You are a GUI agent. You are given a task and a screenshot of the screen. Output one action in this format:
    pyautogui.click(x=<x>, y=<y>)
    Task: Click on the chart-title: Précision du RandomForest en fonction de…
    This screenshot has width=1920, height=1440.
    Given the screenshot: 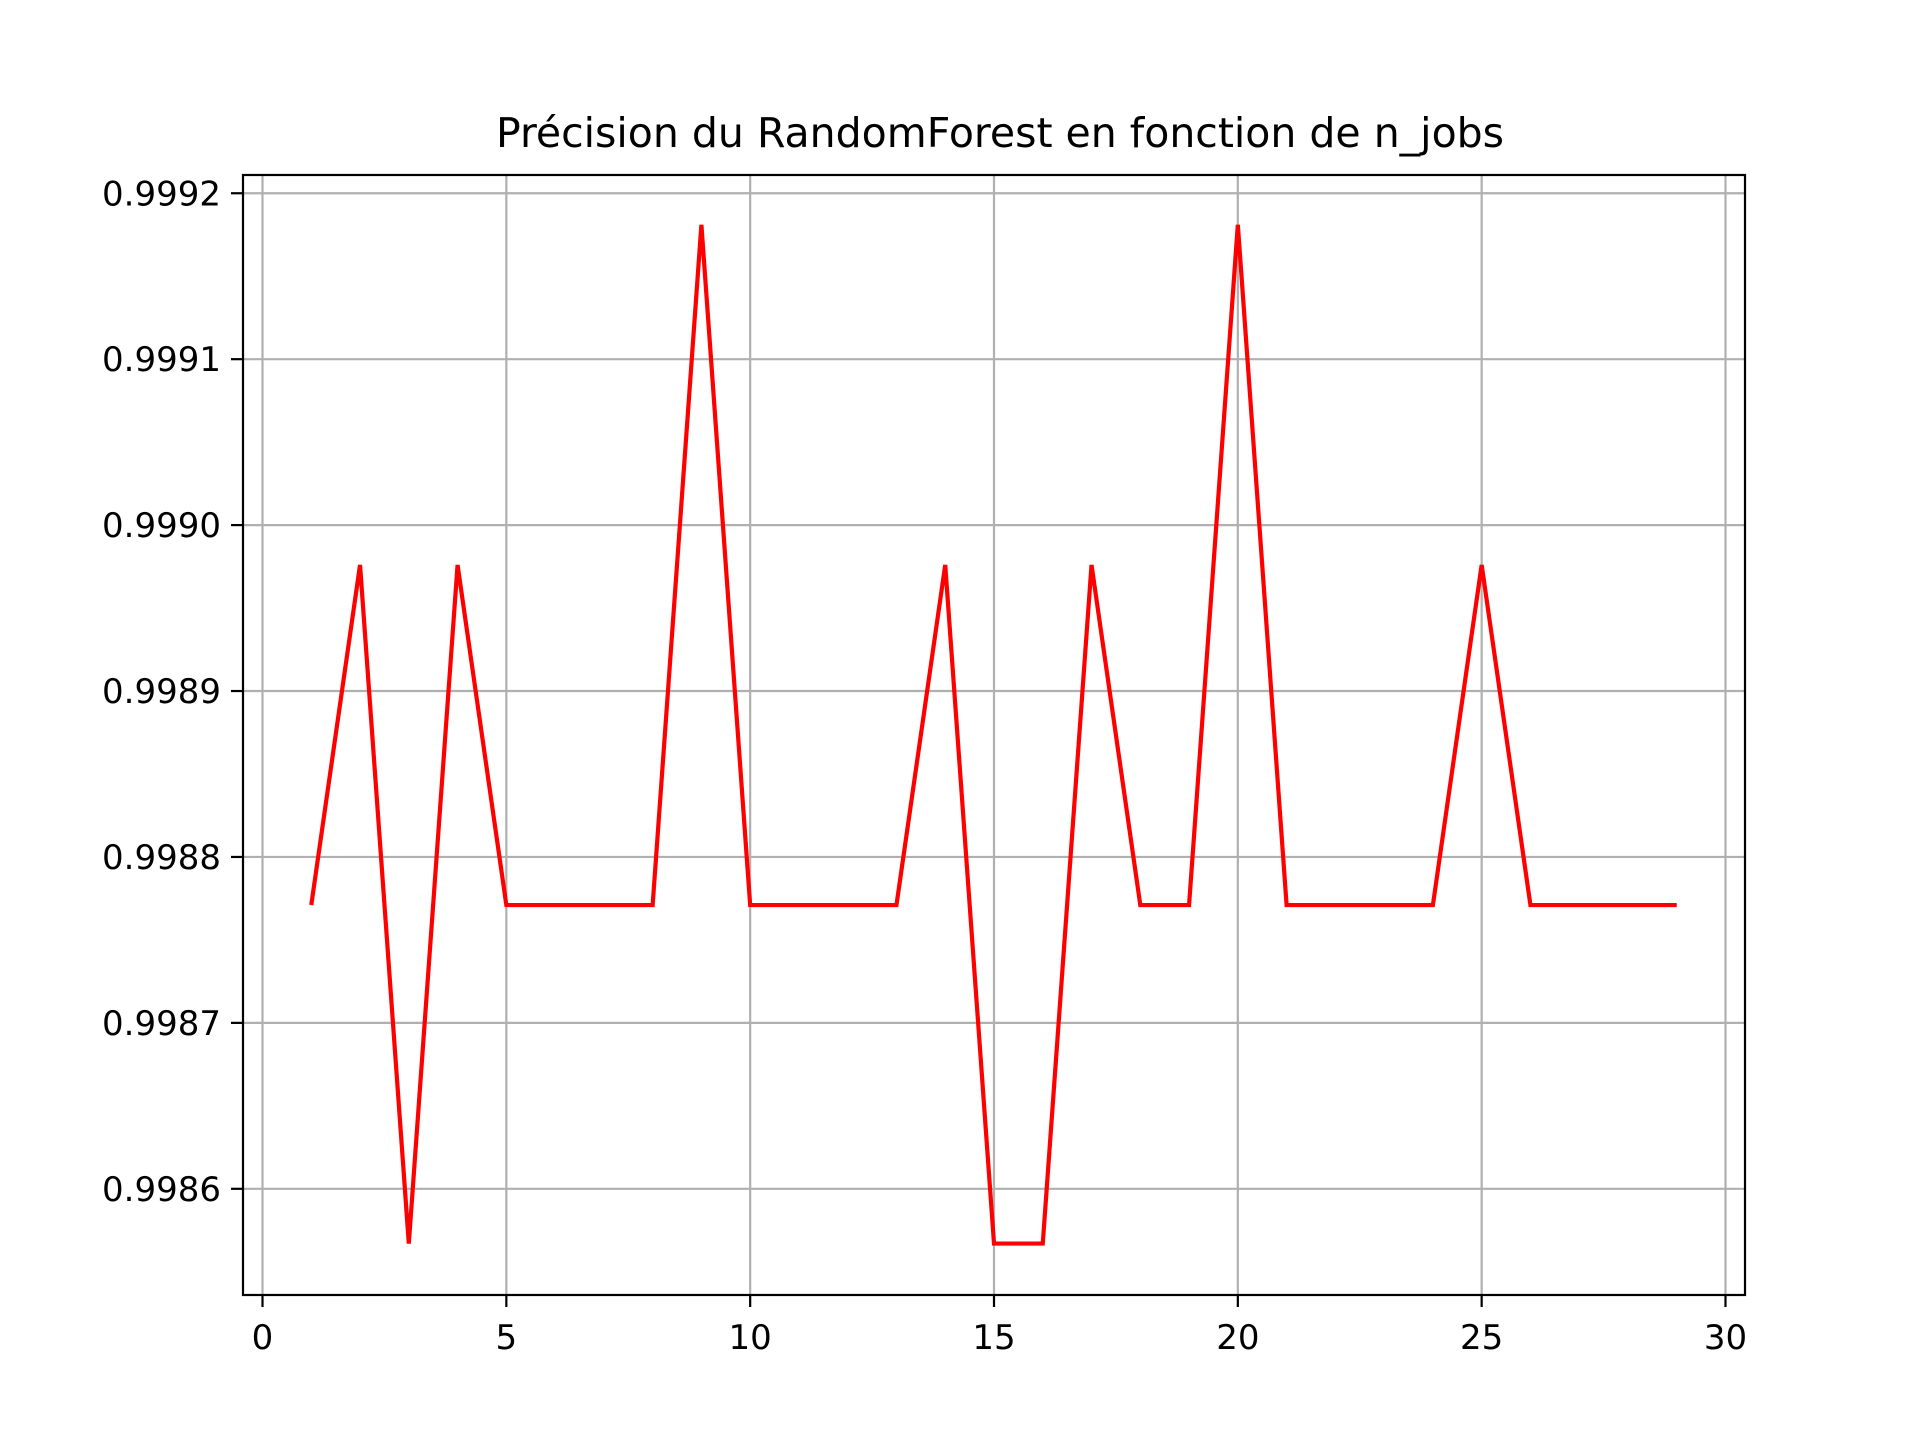 What is the action you would take?
    pyautogui.click(x=1000, y=133)
    